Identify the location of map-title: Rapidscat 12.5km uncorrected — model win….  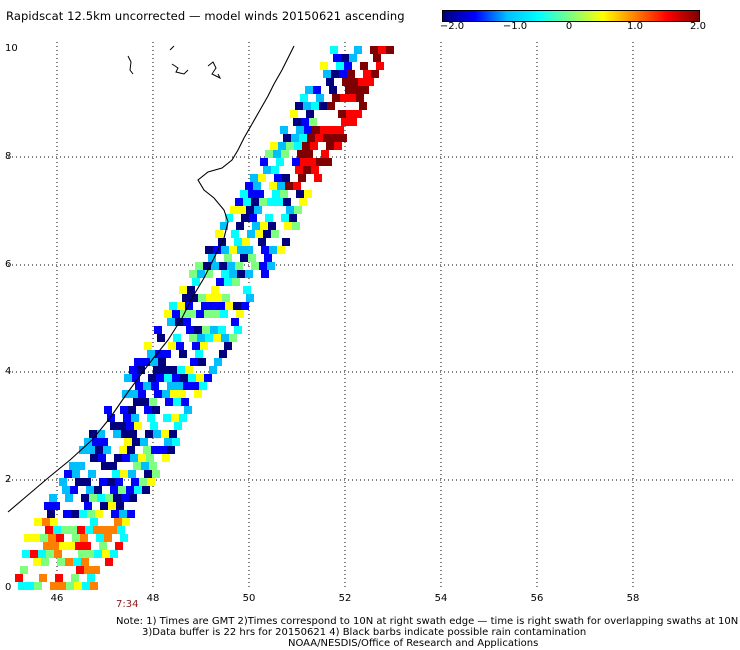
(205, 16).